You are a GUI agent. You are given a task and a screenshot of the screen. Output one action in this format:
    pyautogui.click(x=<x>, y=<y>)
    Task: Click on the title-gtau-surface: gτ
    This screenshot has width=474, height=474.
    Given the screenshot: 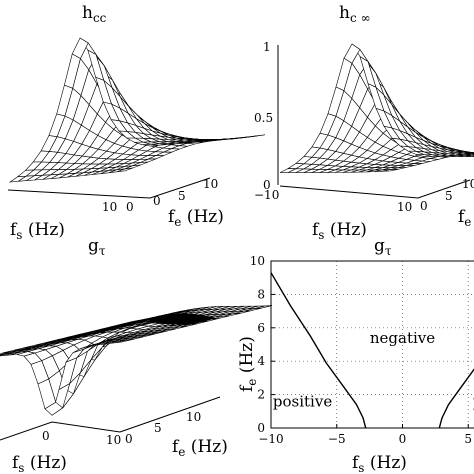 What is the action you would take?
    pyautogui.click(x=97, y=247)
    